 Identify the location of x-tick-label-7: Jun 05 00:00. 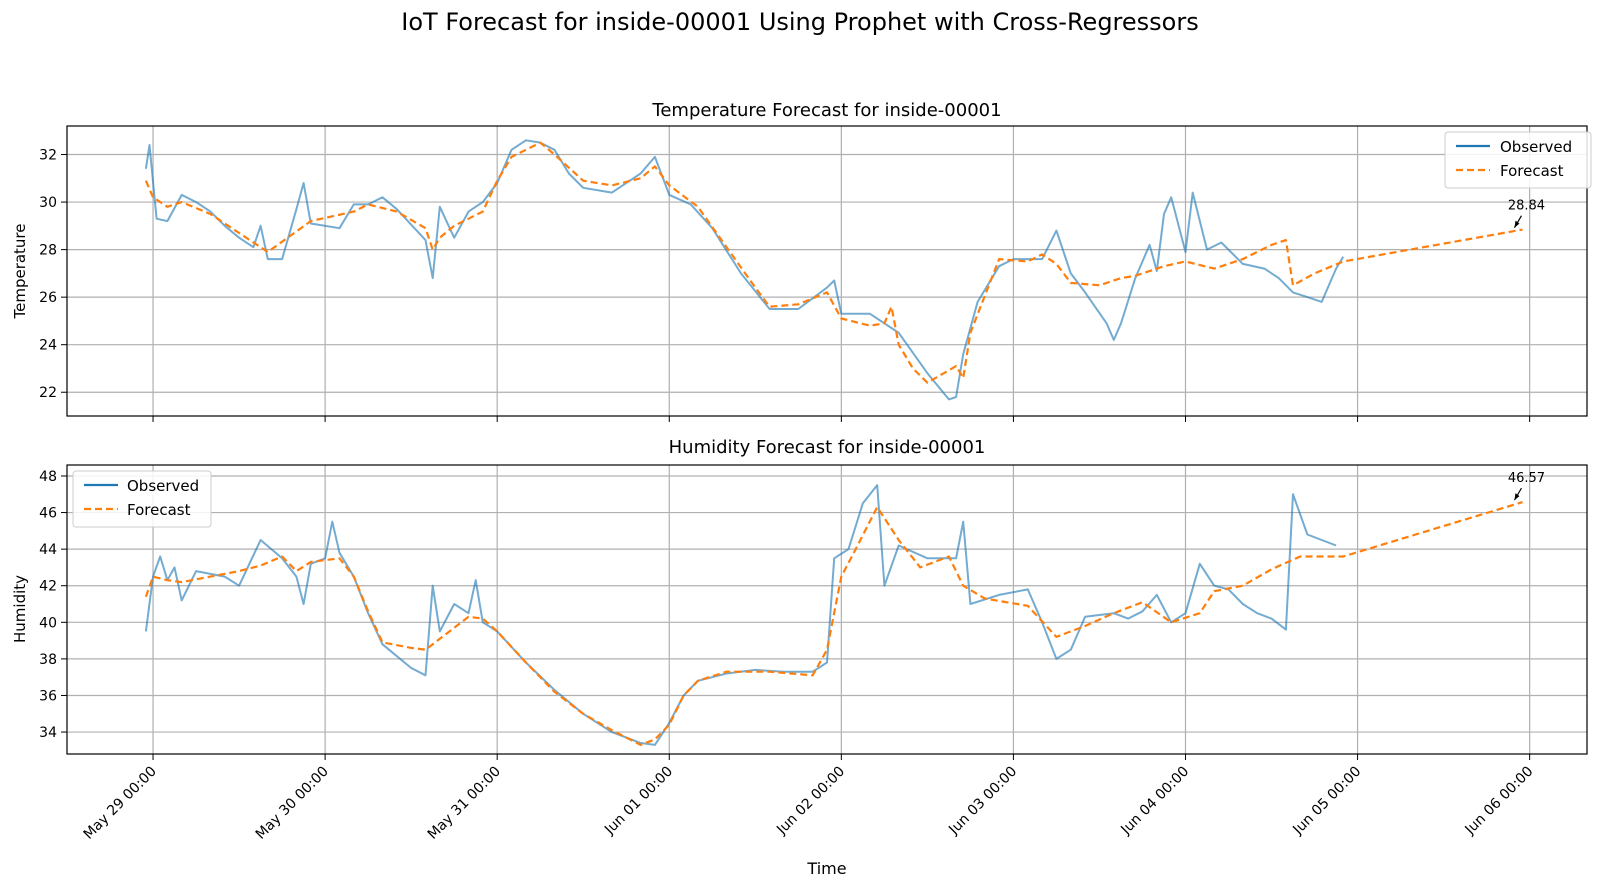
(1326, 801).